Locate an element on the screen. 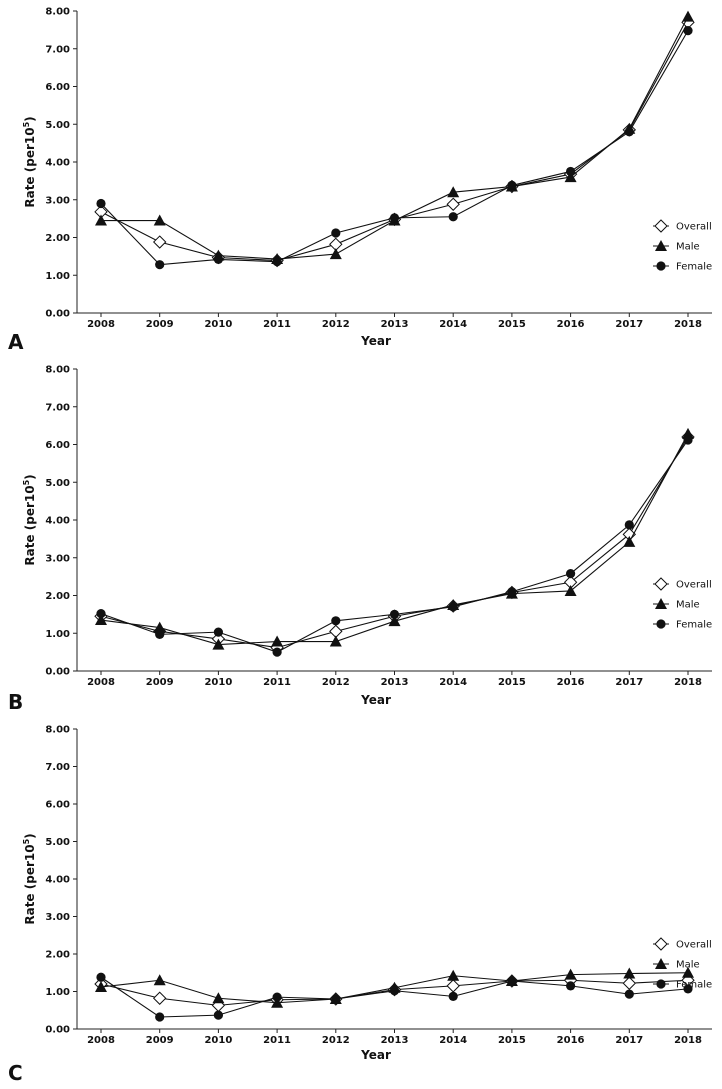 Image resolution: width=722 pixels, height=1089 pixels. y-tick-label: 4.00 is located at coordinates (57, 521).